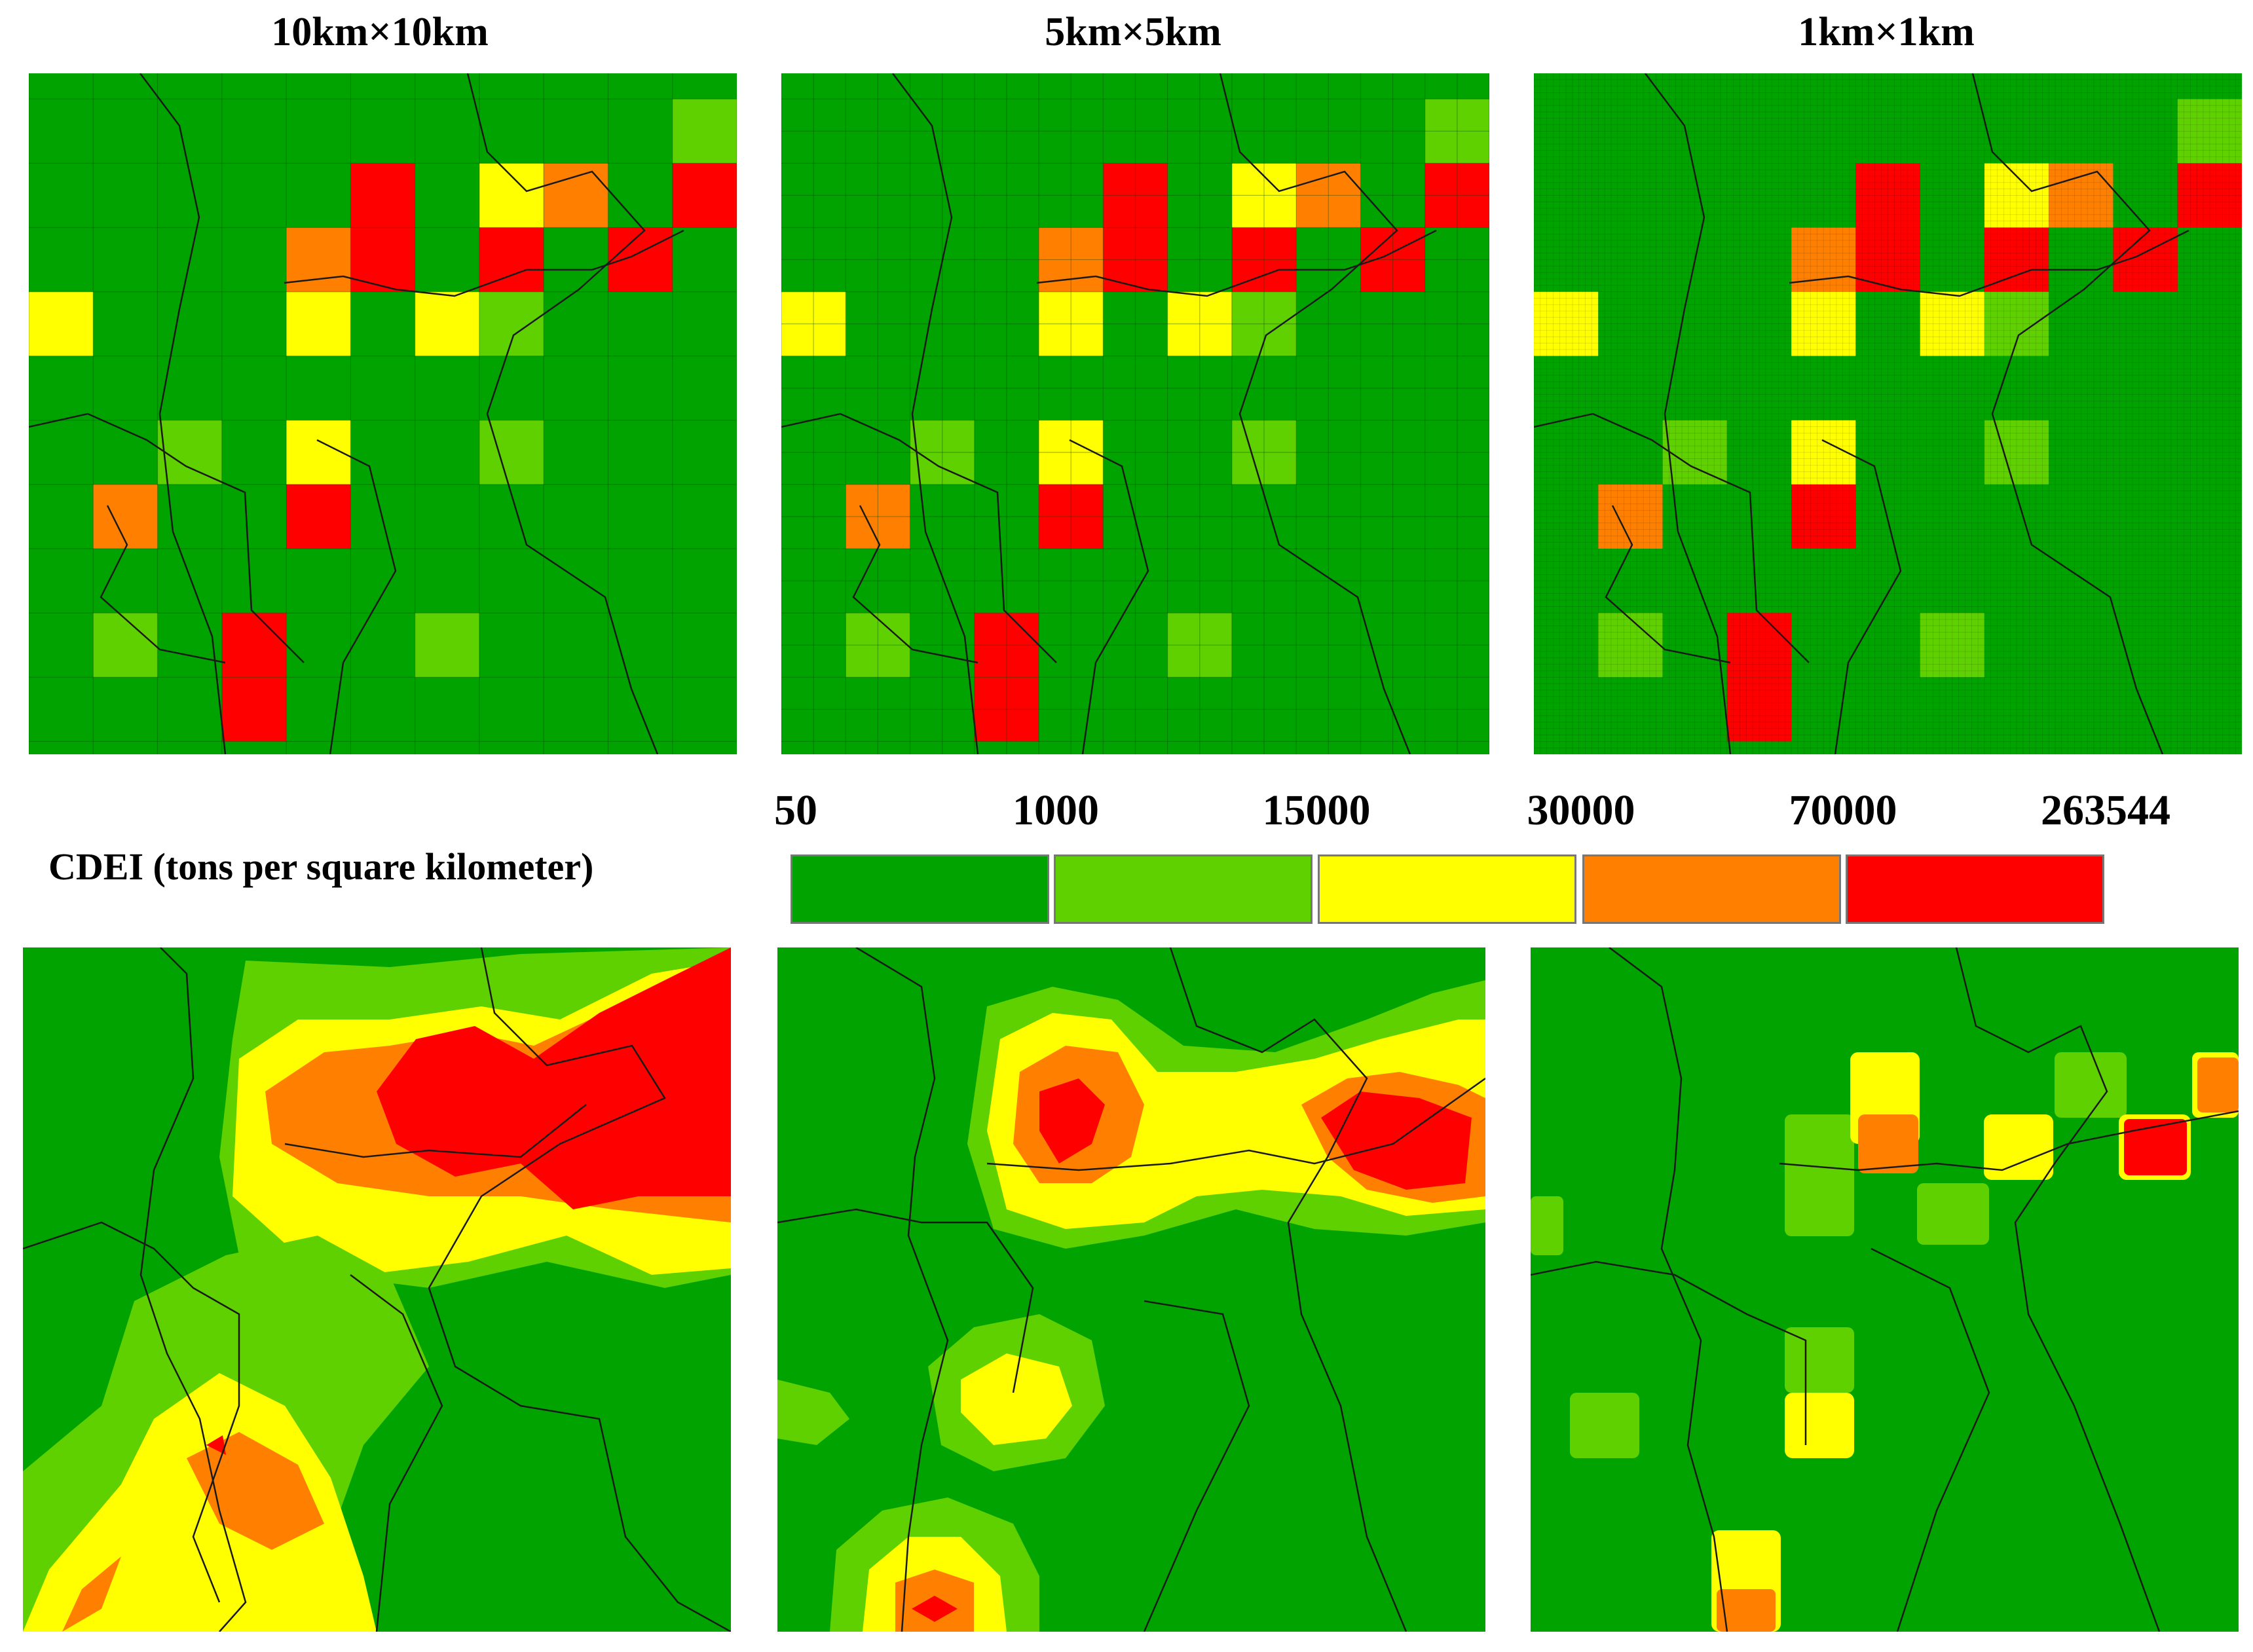 Image resolution: width=2253 pixels, height=1652 pixels. I want to click on title-5km: 5km×5km, so click(1133, 32).